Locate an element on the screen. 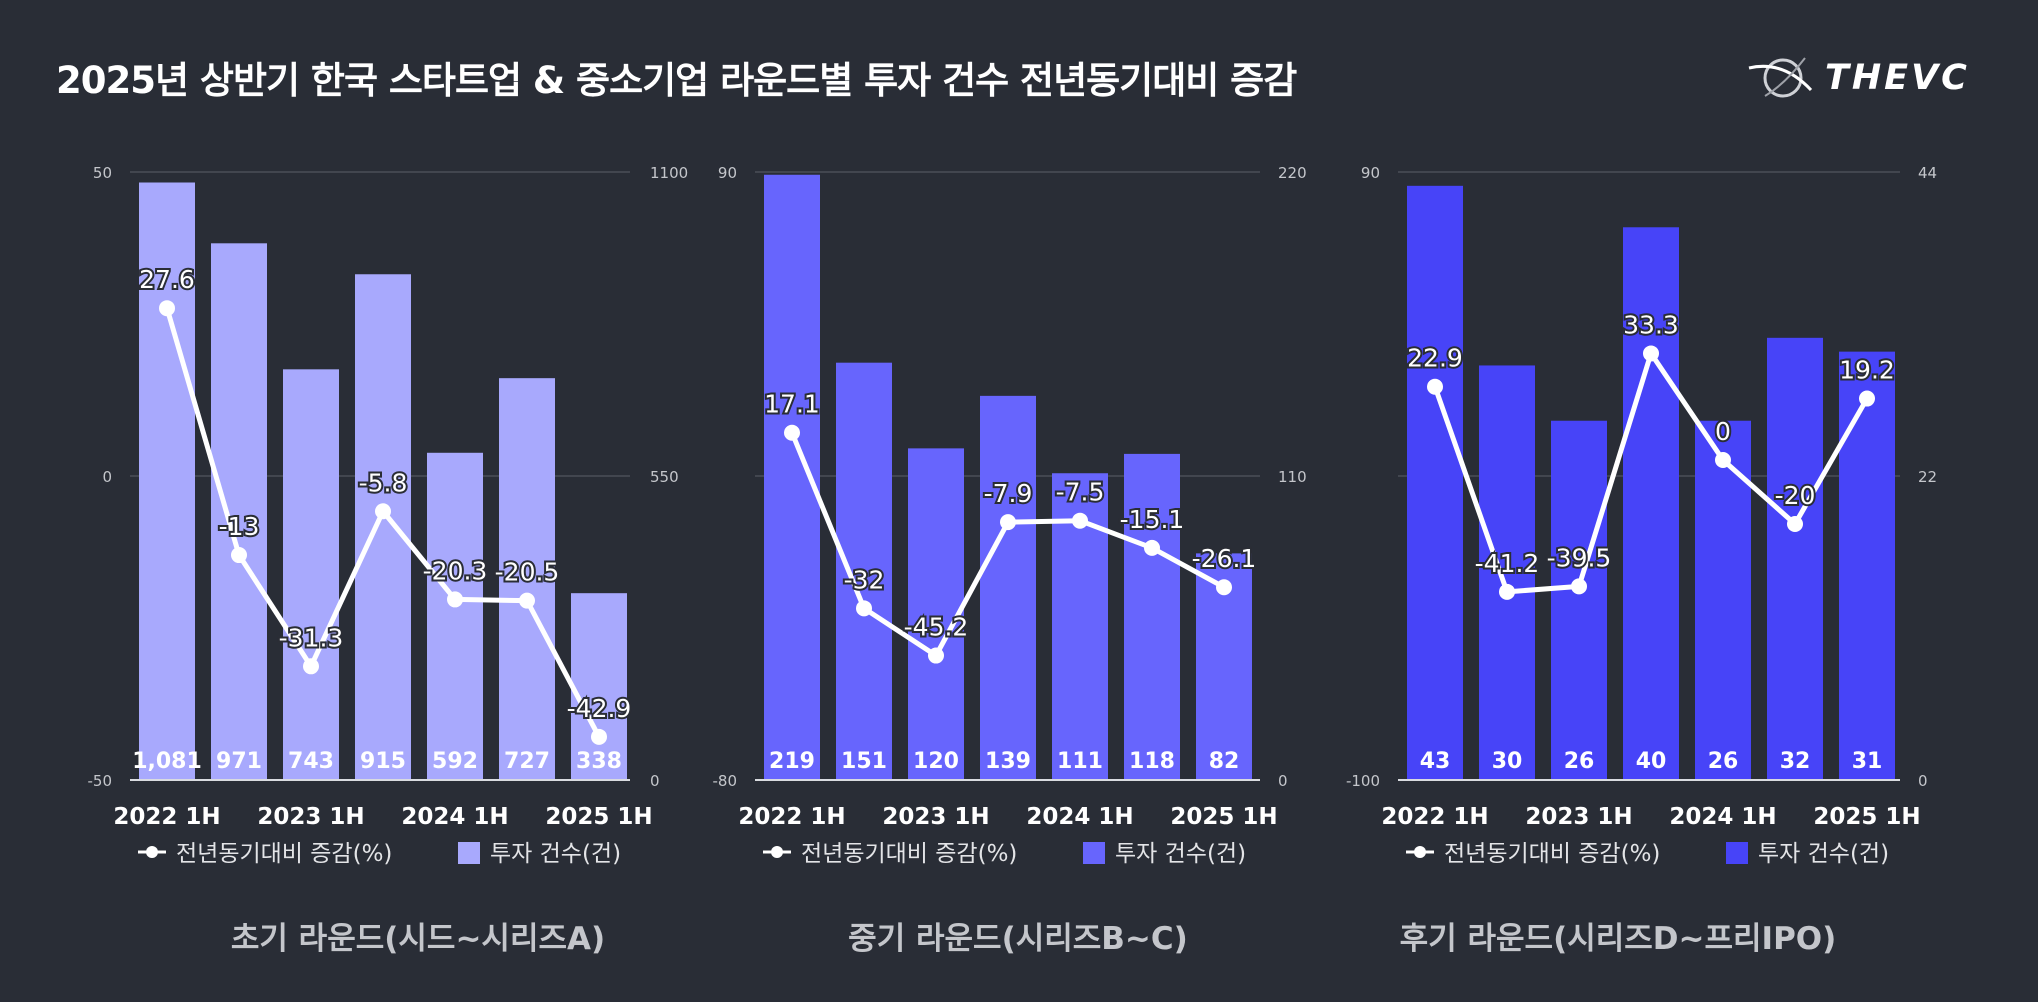  chart-caption-mid: 중기 라운드(시리즈B~C) is located at coordinates (1018, 939).